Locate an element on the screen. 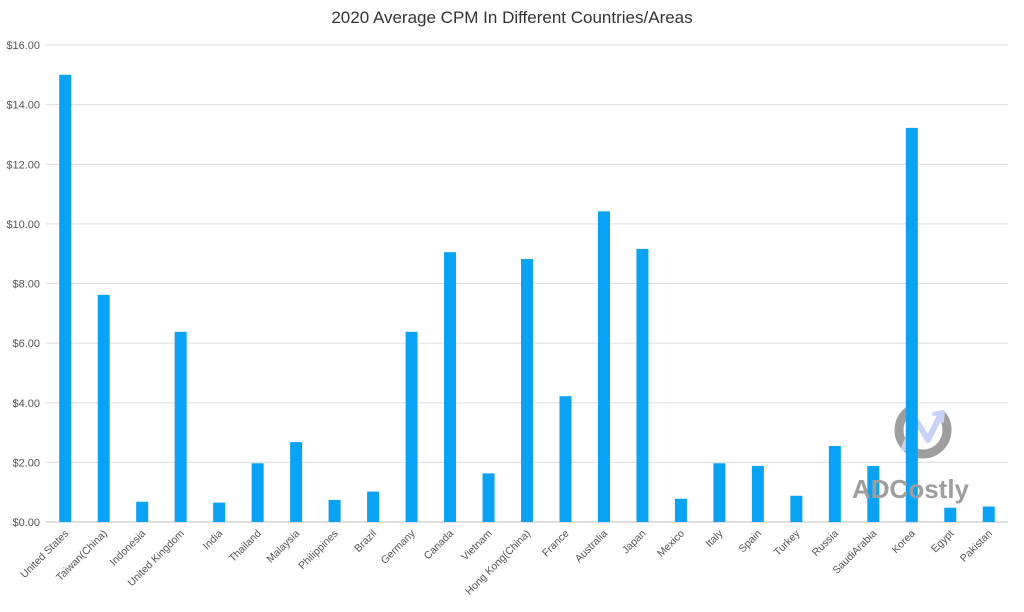 Image resolution: width=1024 pixels, height=612 pixels. watermark-text: ADCostly is located at coordinates (911, 489).